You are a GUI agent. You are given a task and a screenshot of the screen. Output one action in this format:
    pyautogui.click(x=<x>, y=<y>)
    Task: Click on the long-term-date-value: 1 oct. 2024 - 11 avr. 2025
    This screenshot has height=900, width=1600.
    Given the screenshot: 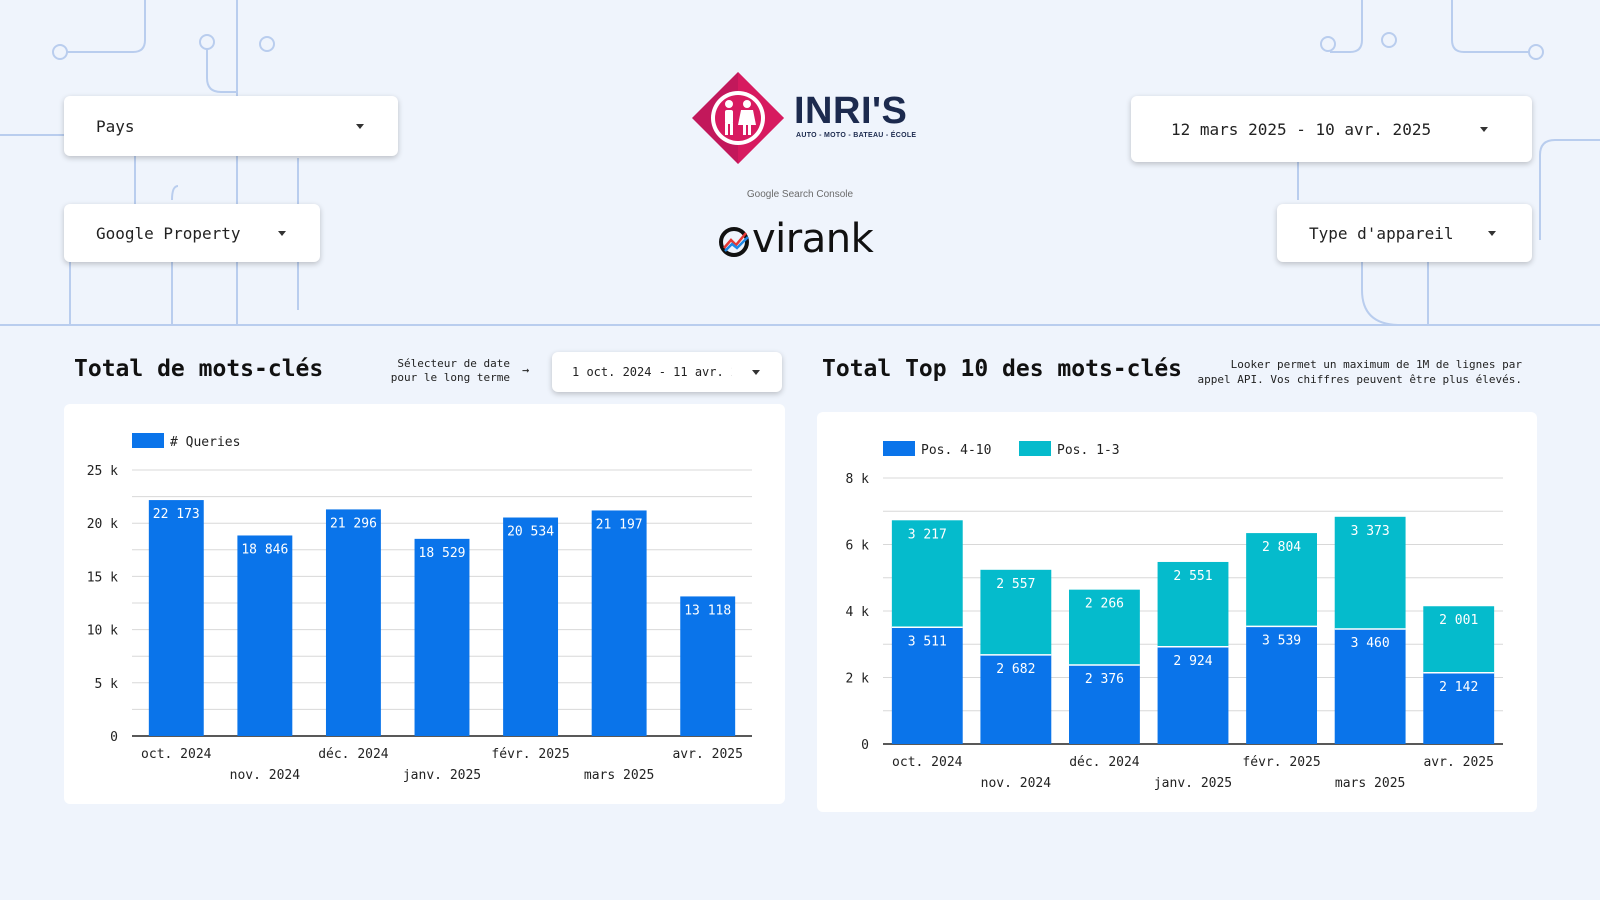 What is the action you would take?
    pyautogui.click(x=652, y=372)
    